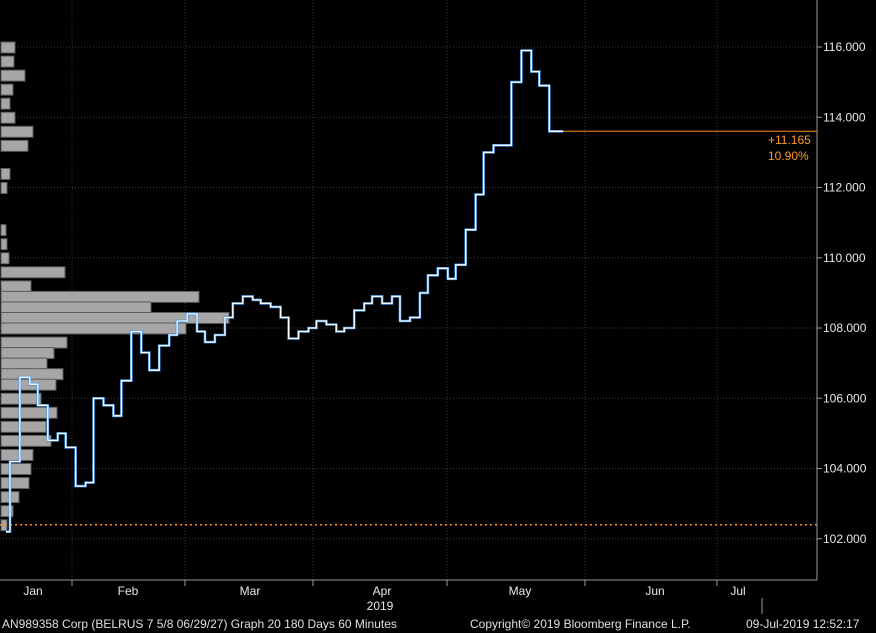 This screenshot has width=876, height=633. I want to click on year-label: 2019, so click(380, 606).